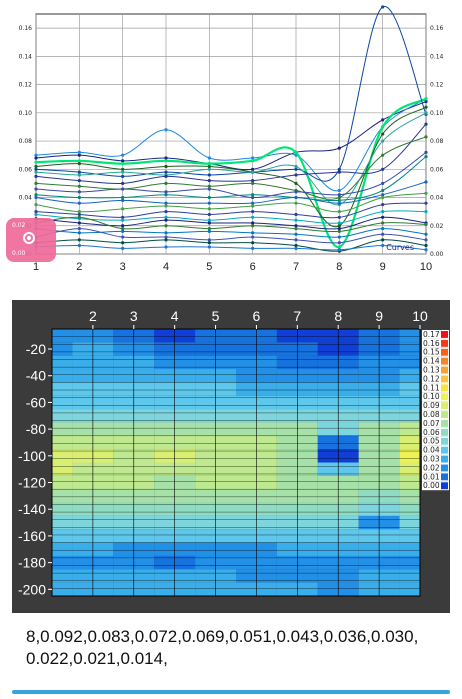 The image size is (462, 699). I want to click on y-tick-label: -80, so click(36, 429).